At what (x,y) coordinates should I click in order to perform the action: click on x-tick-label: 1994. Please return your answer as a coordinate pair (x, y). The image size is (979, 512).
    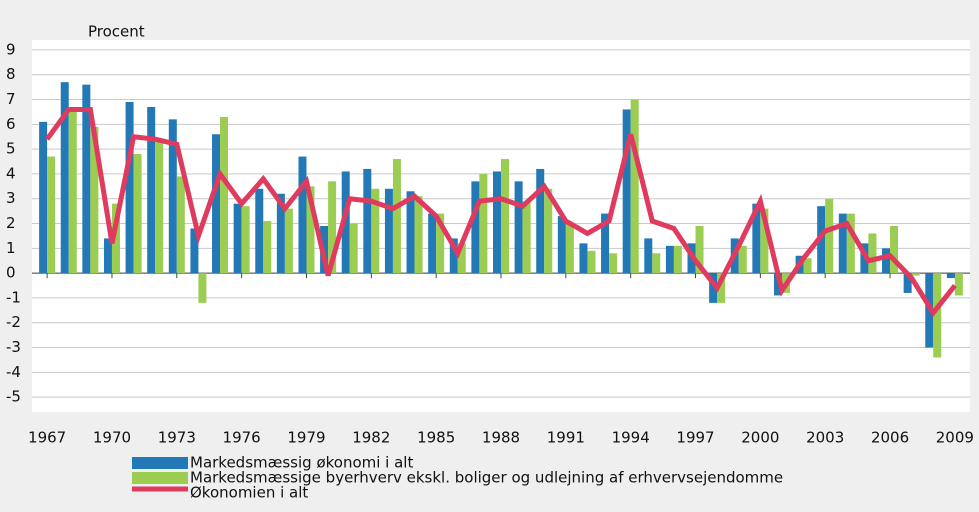
    Looking at the image, I should click on (631, 438).